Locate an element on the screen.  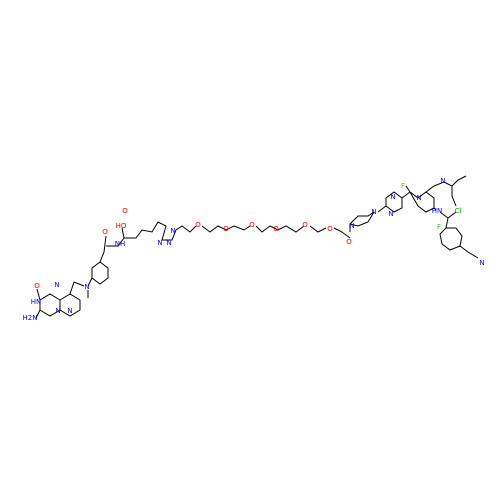
atom-label: HO is located at coordinates (121, 226).